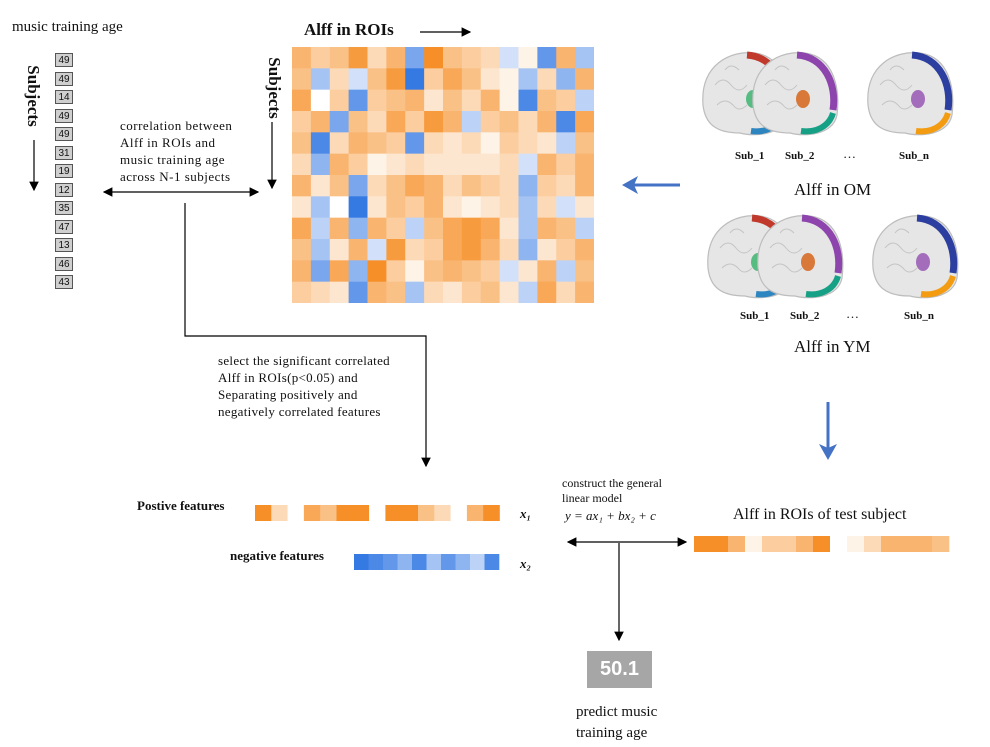 The height and width of the screenshot is (747, 990). I want to click on training-age-cell: 31, so click(64, 152).